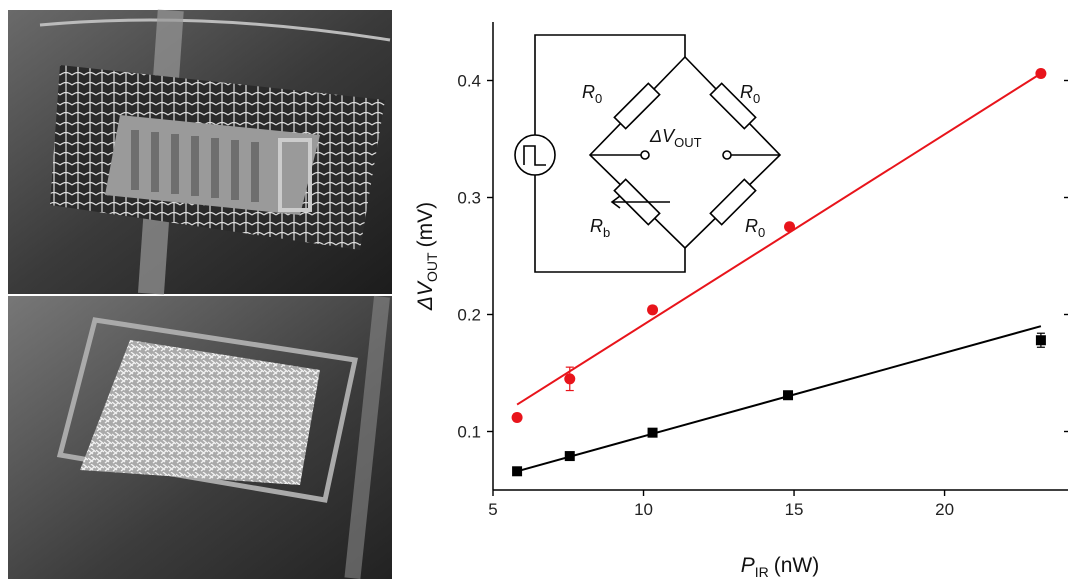  I want to click on y-tick-label: 0.1, so click(469, 432).